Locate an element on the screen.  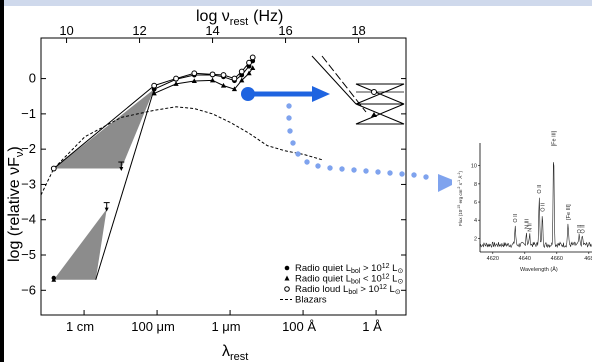
radio-lower-circle is located at coordinates (53, 278).